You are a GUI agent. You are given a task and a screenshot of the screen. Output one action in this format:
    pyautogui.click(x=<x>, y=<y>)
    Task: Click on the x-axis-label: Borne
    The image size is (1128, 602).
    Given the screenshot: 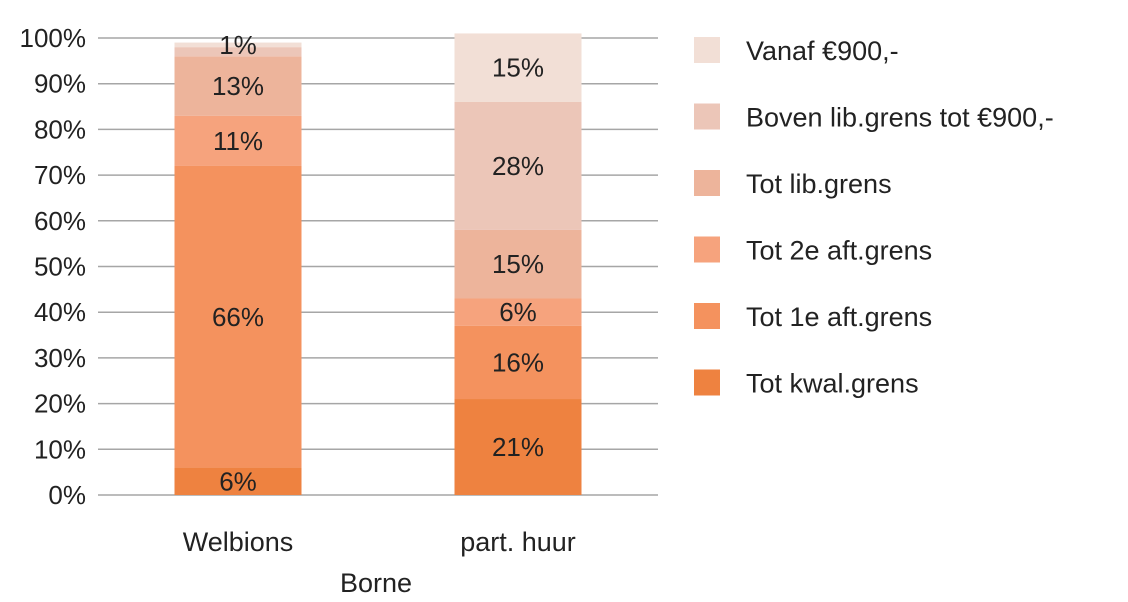 What is the action you would take?
    pyautogui.click(x=376, y=583)
    